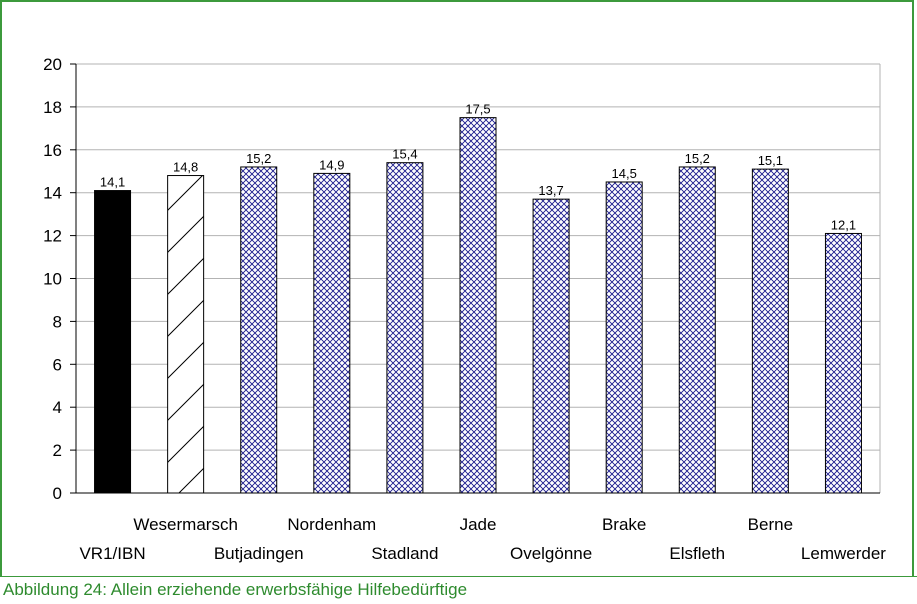 The image size is (917, 604). I want to click on caption-divider, so click(458, 576).